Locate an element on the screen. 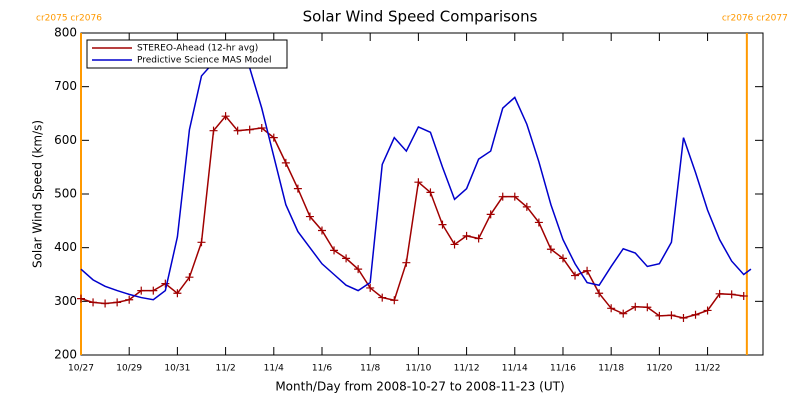  x-tick-label: 11/6 is located at coordinates (322, 369).